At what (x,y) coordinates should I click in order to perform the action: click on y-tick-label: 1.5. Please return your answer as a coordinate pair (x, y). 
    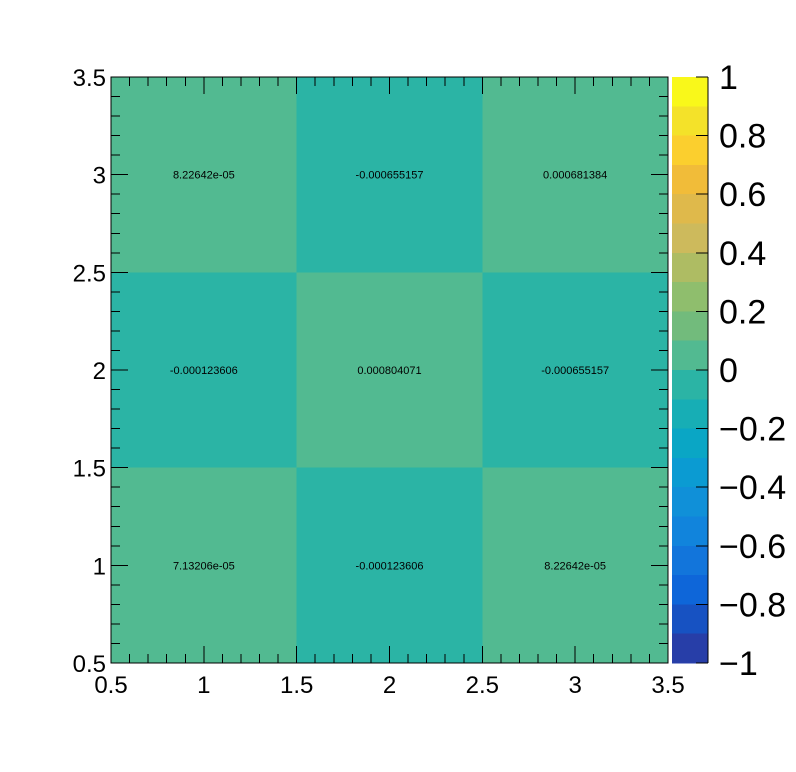
    Looking at the image, I should click on (89, 469).